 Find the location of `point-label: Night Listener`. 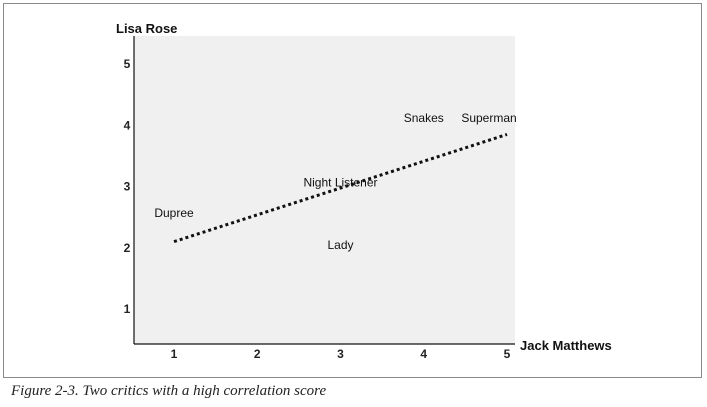

point-label: Night Listener is located at coordinates (340, 183).